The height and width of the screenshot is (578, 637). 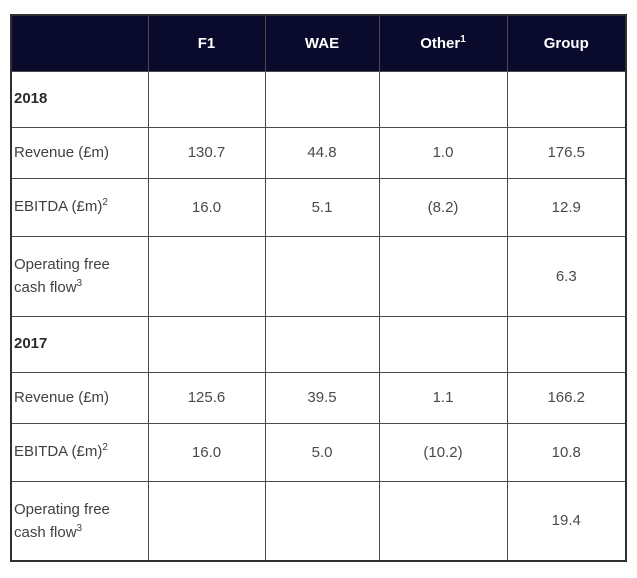 I want to click on row-label: 2017, so click(x=79, y=344).